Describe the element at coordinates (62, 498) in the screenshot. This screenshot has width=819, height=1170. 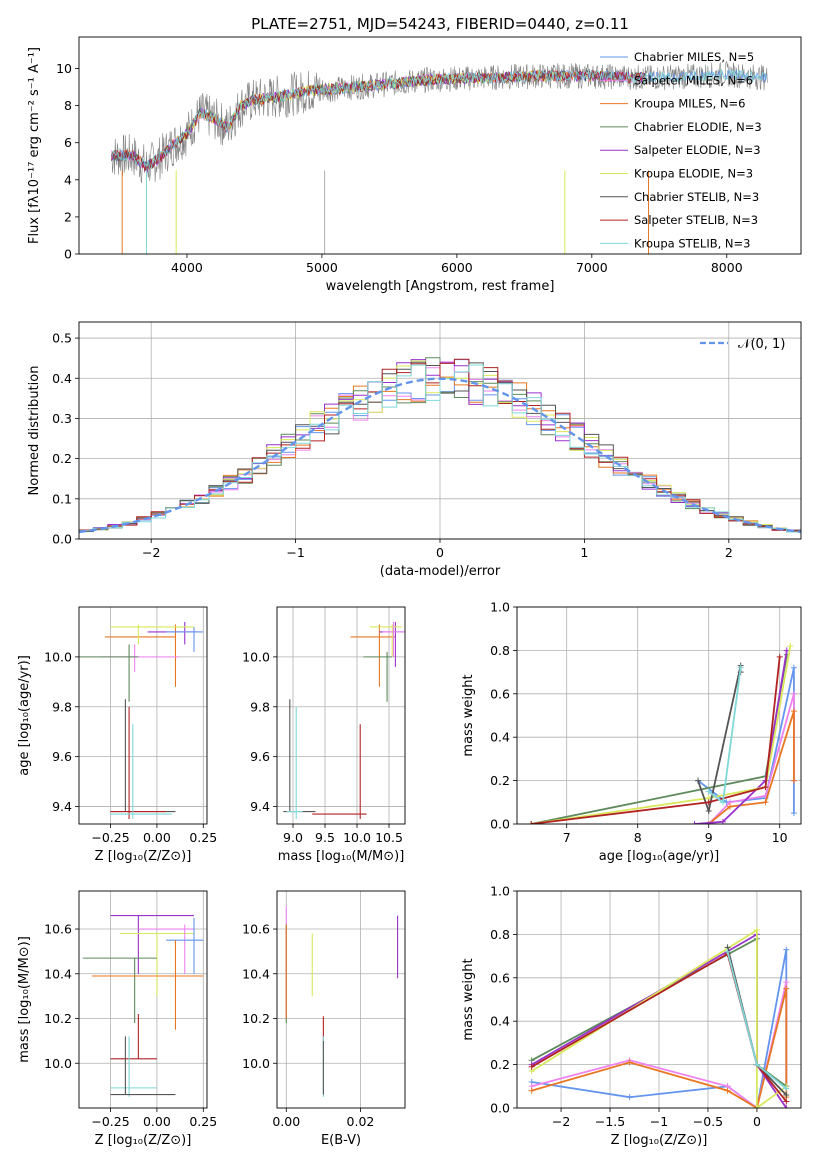
I see `y-tick-label: 0.1` at that location.